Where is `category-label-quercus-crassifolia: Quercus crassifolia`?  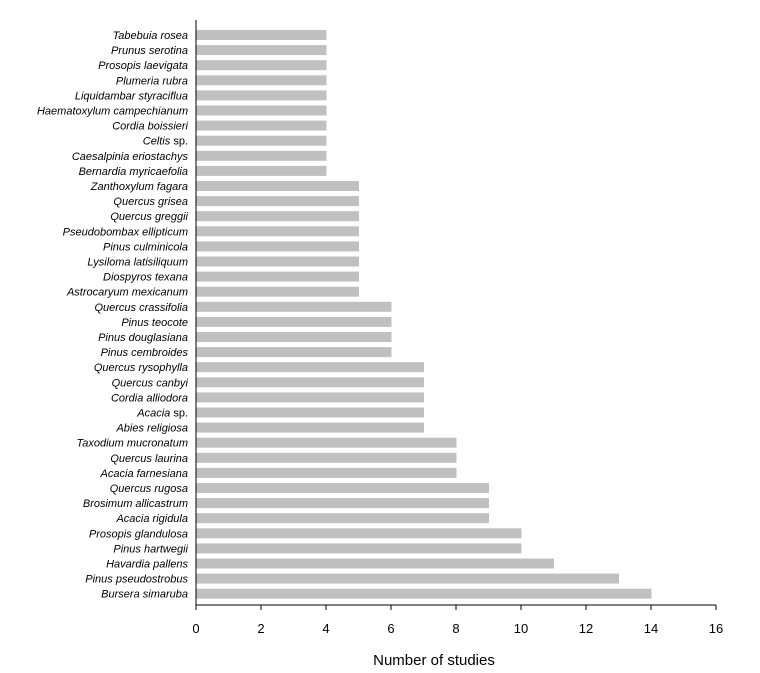 category-label-quercus-crassifolia: Quercus crassifolia is located at coordinates (141, 308).